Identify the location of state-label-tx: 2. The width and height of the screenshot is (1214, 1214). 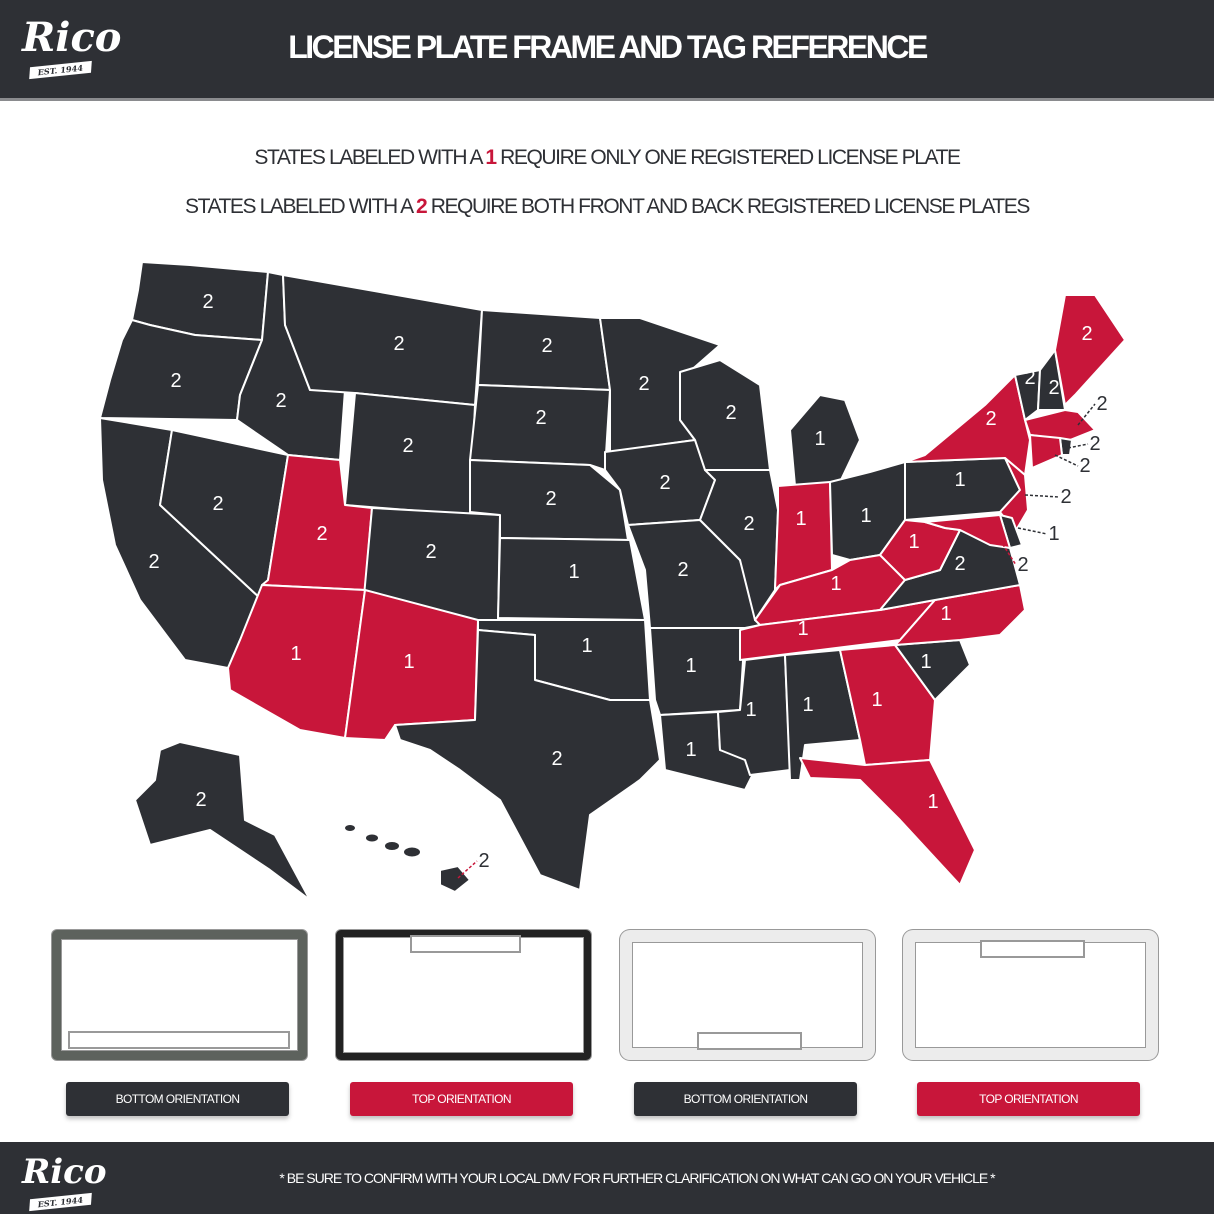
(556, 759).